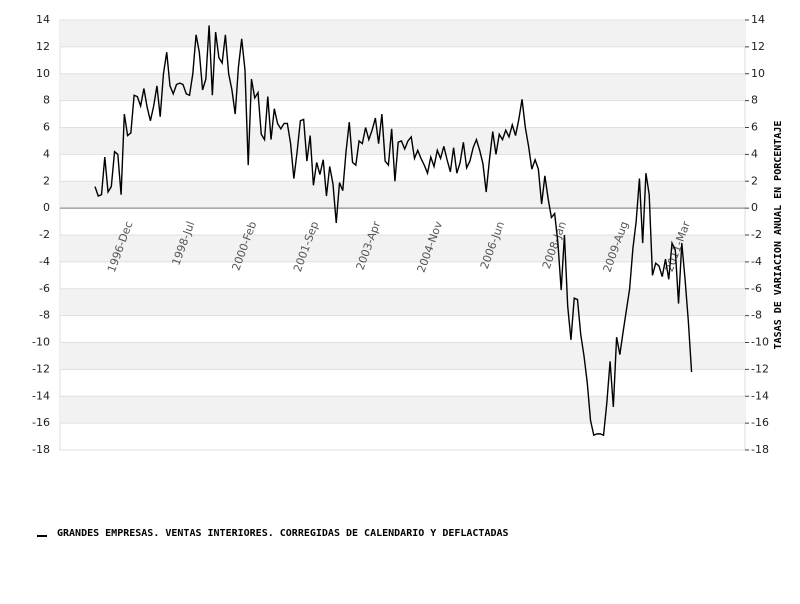  I want to click on y2-tick-label: -18, so click(760, 449).